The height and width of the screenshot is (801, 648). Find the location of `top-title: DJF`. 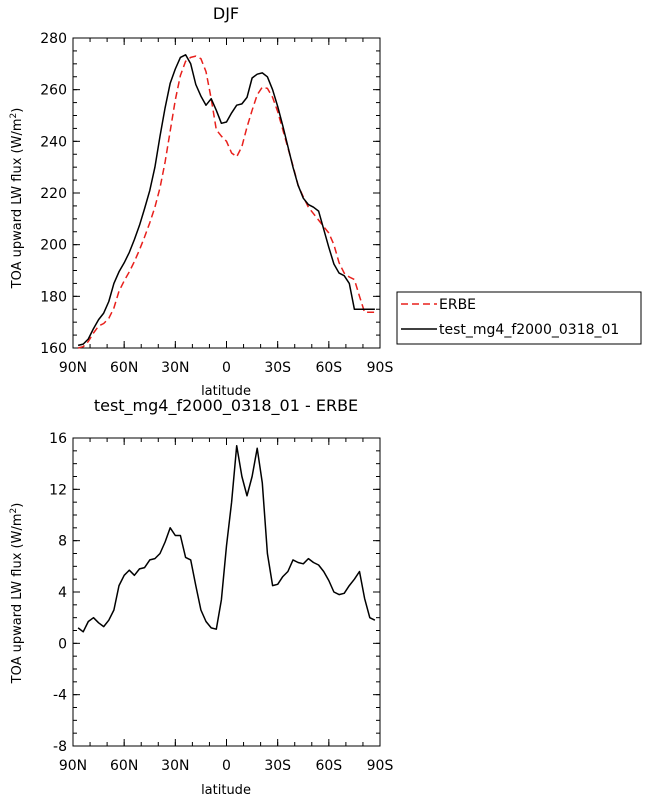

top-title: DJF is located at coordinates (226, 13).